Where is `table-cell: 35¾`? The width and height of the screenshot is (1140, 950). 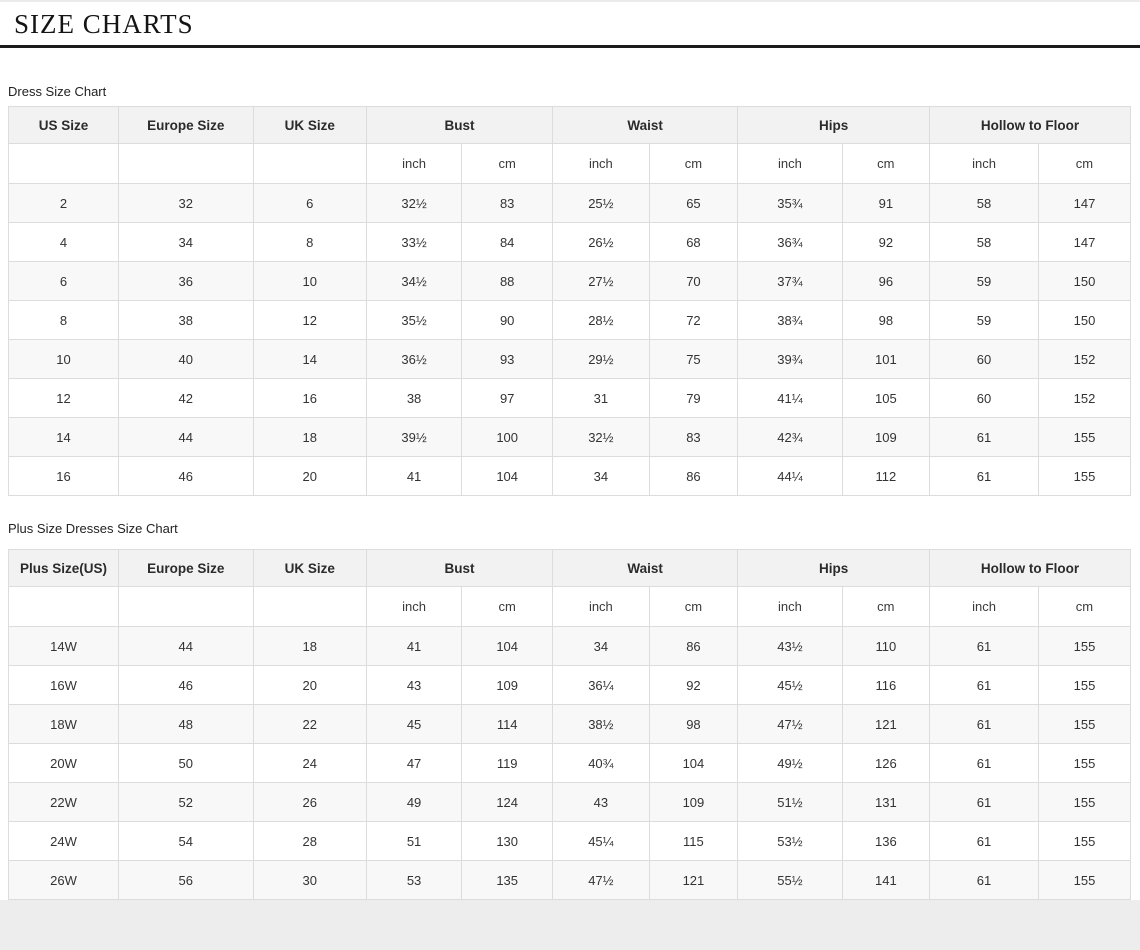
table-cell: 35¾ is located at coordinates (790, 203).